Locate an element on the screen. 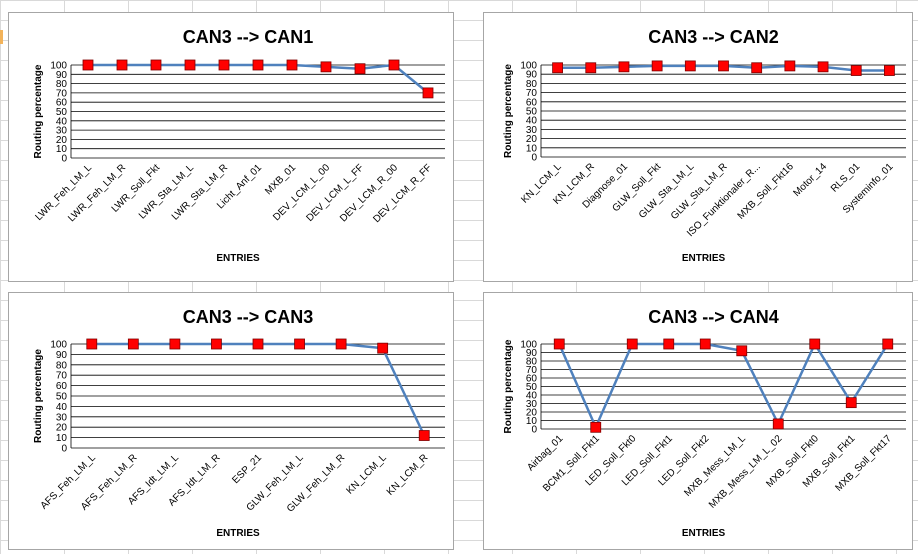 This screenshot has height=554, width=918. x-tick-label: LWR_Feh_LM_L is located at coordinates (63, 192).